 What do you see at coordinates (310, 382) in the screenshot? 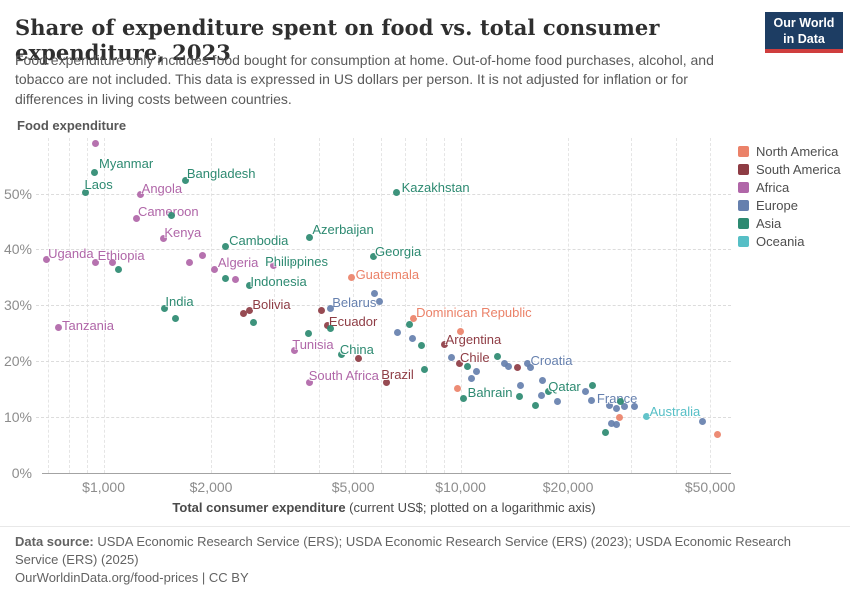
I see `point-south-africa` at bounding box center [310, 382].